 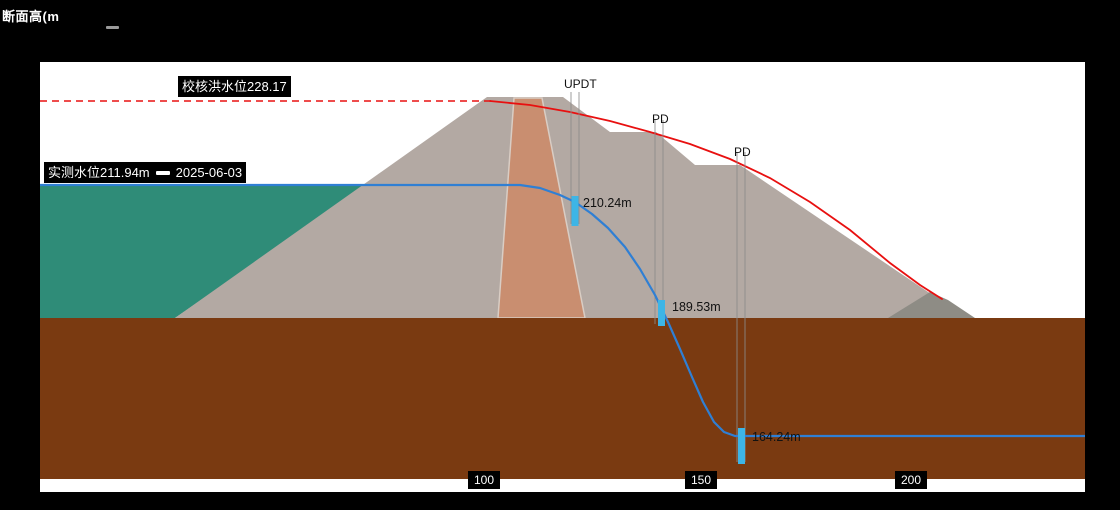 What do you see at coordinates (203, 251) in the screenshot?
I see `reservoir-water-shape` at bounding box center [203, 251].